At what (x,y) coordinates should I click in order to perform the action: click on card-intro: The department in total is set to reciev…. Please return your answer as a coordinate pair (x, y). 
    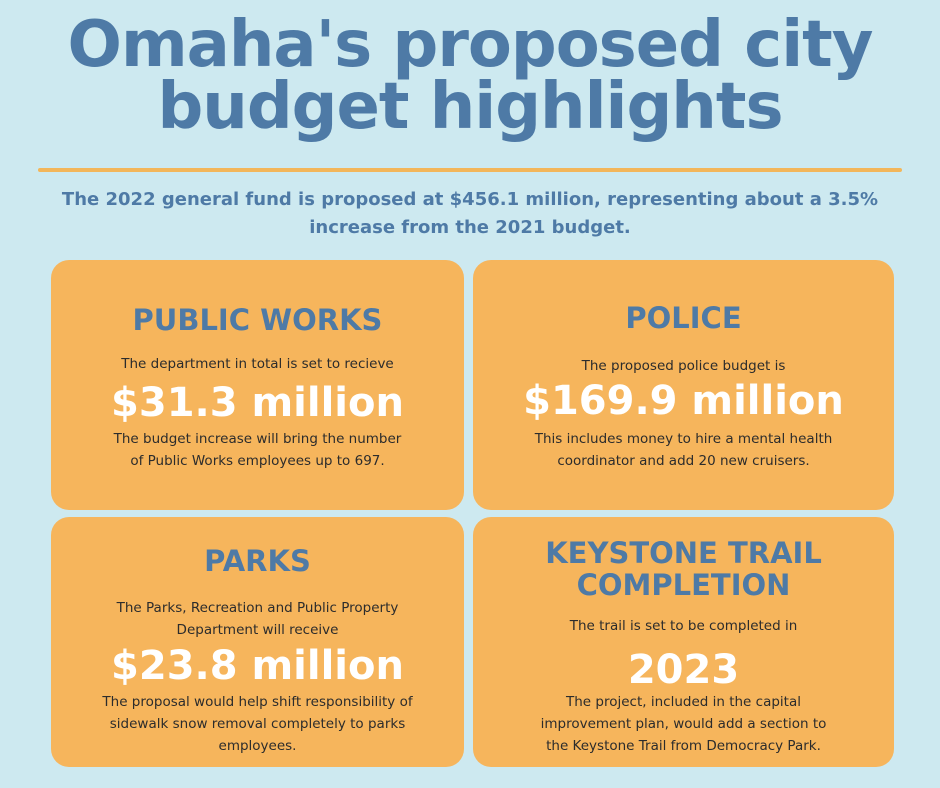
    Looking at the image, I should click on (257, 364).